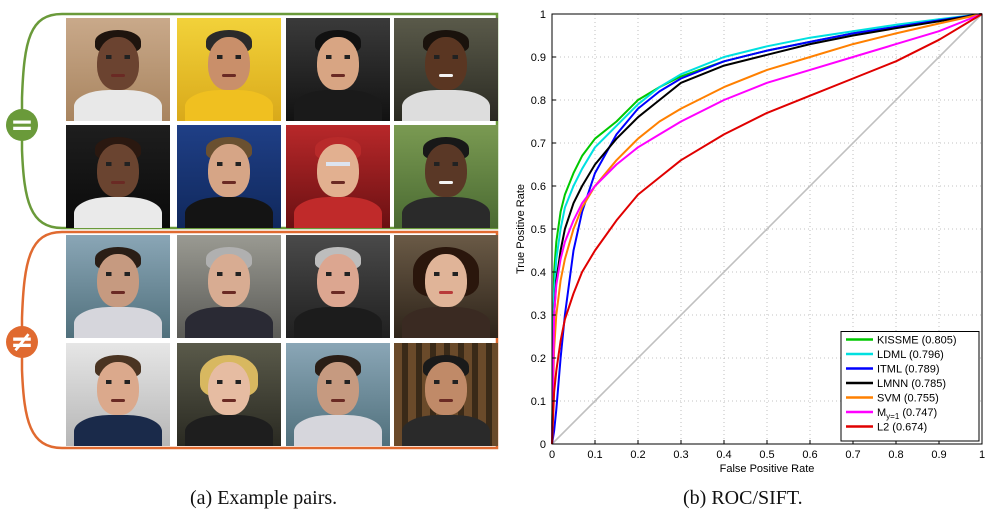 The image size is (995, 515). What do you see at coordinates (895, 455) in the screenshot?
I see `x-tick-label: 0.8` at bounding box center [895, 455].